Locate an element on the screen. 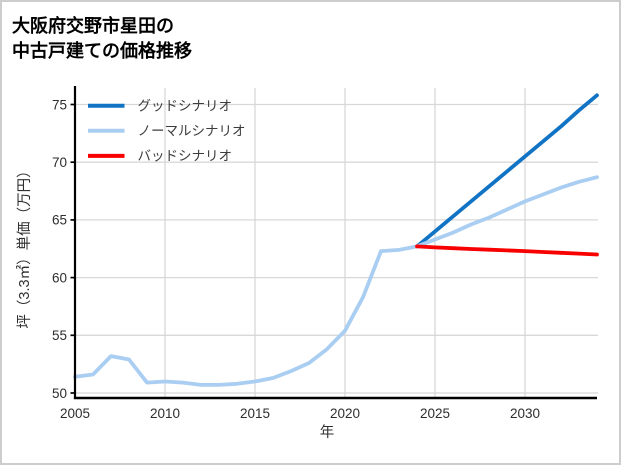 The image size is (621, 465). series-line-bad is located at coordinates (507, 250).